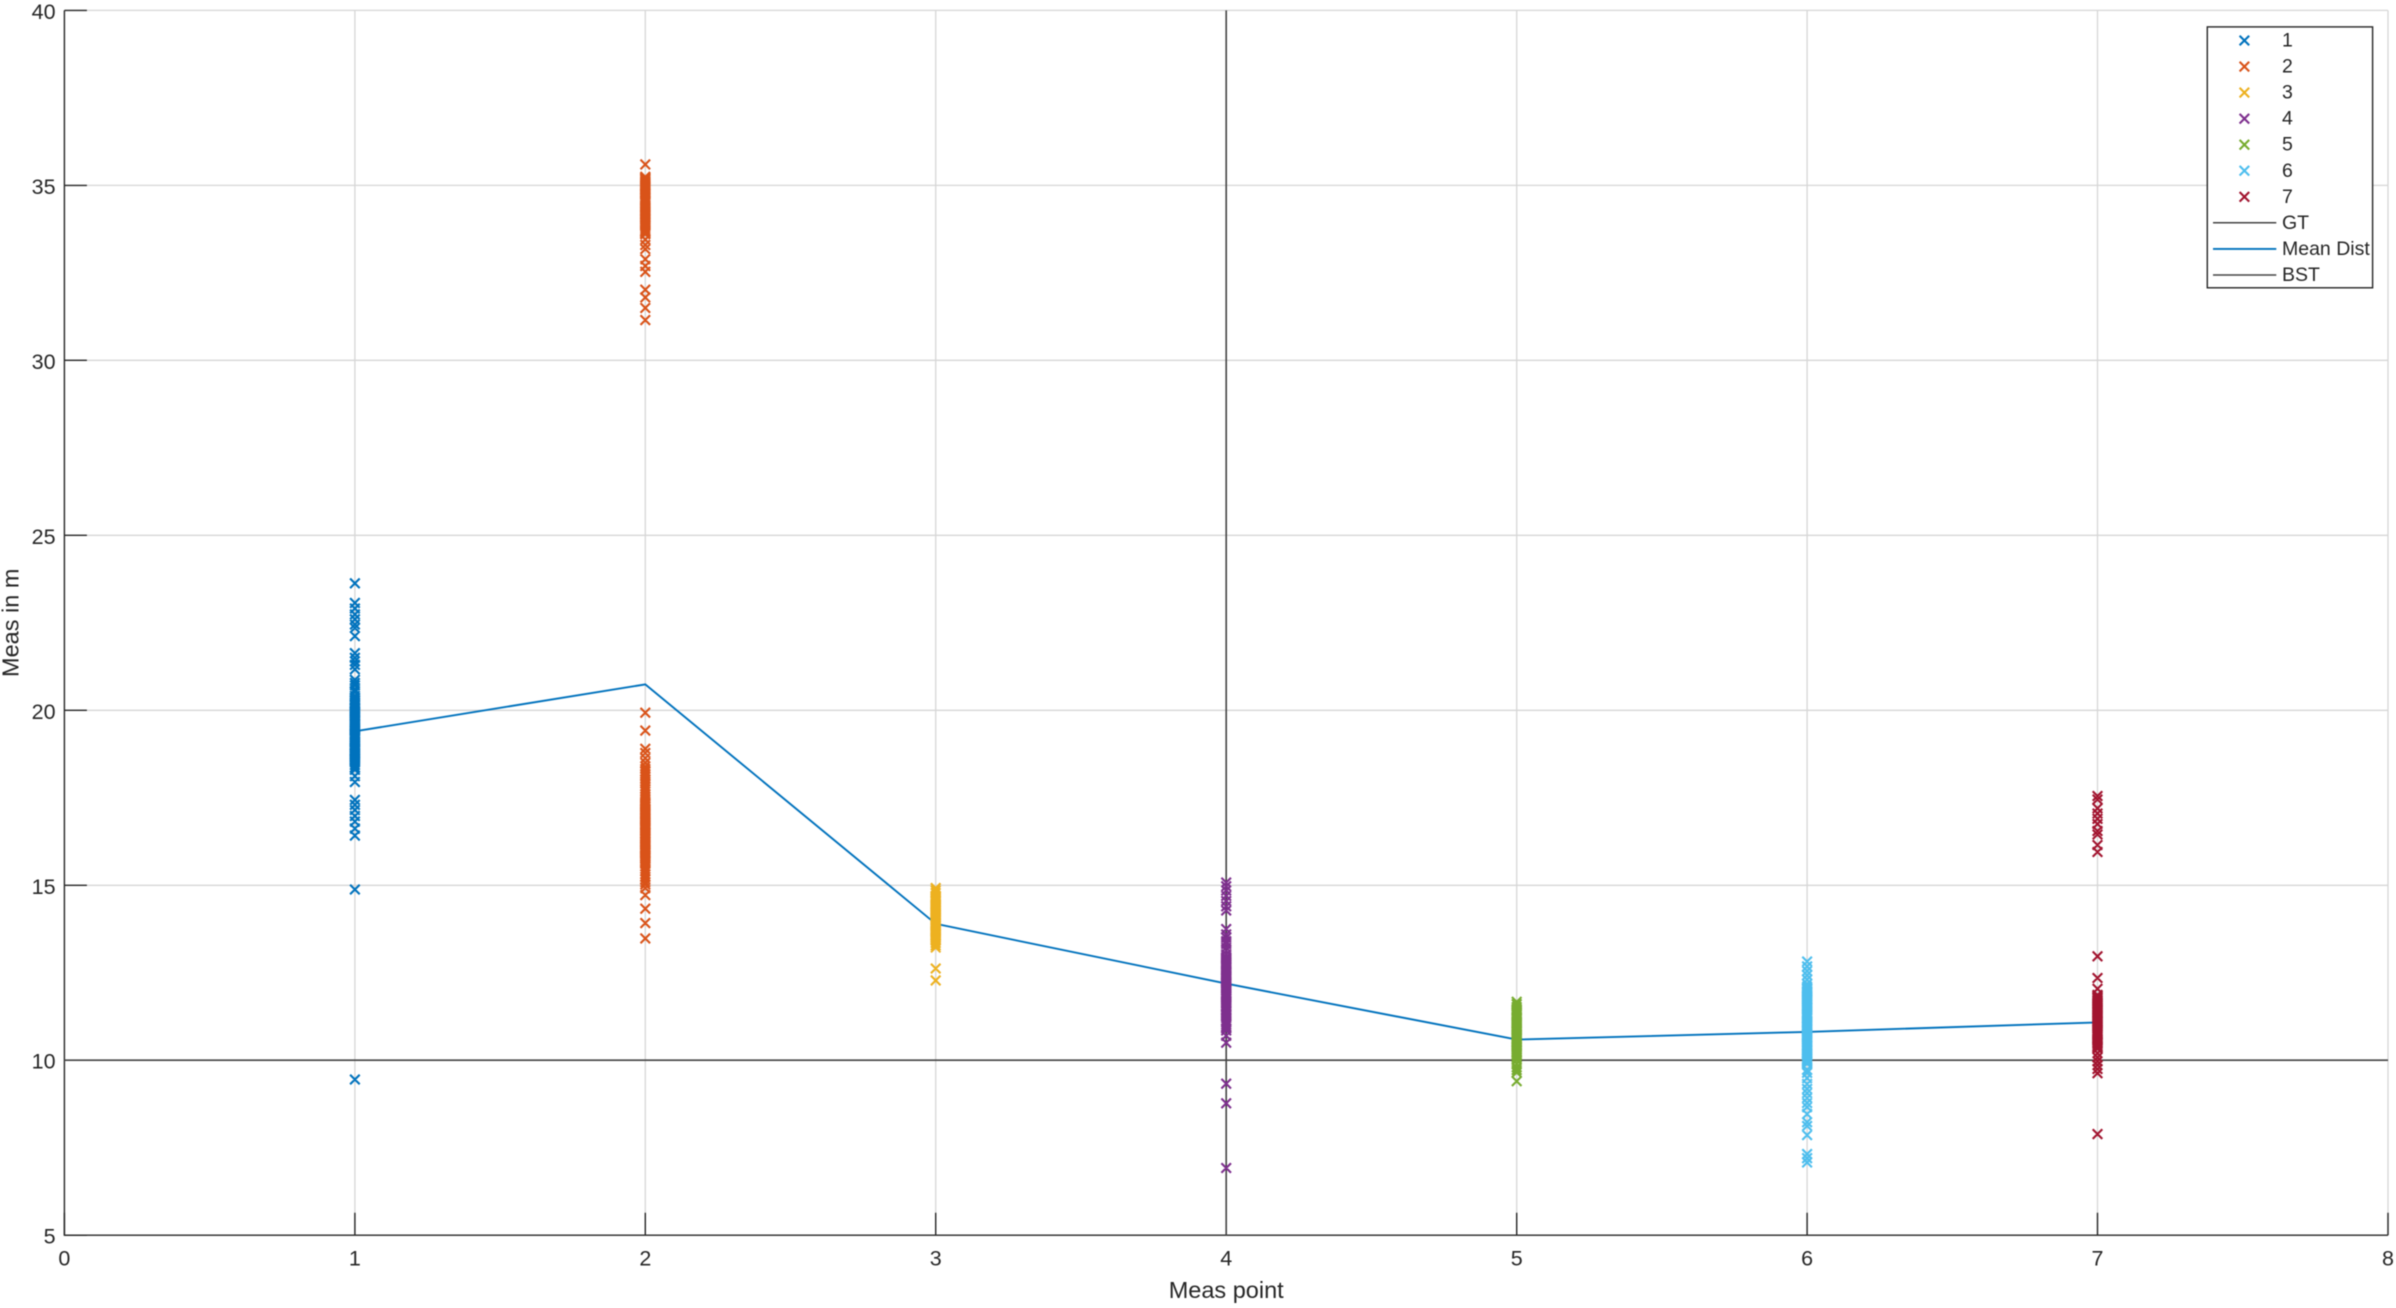 The height and width of the screenshot is (1308, 2396). What do you see at coordinates (44, 362) in the screenshot?
I see `svg-text: 30` at bounding box center [44, 362].